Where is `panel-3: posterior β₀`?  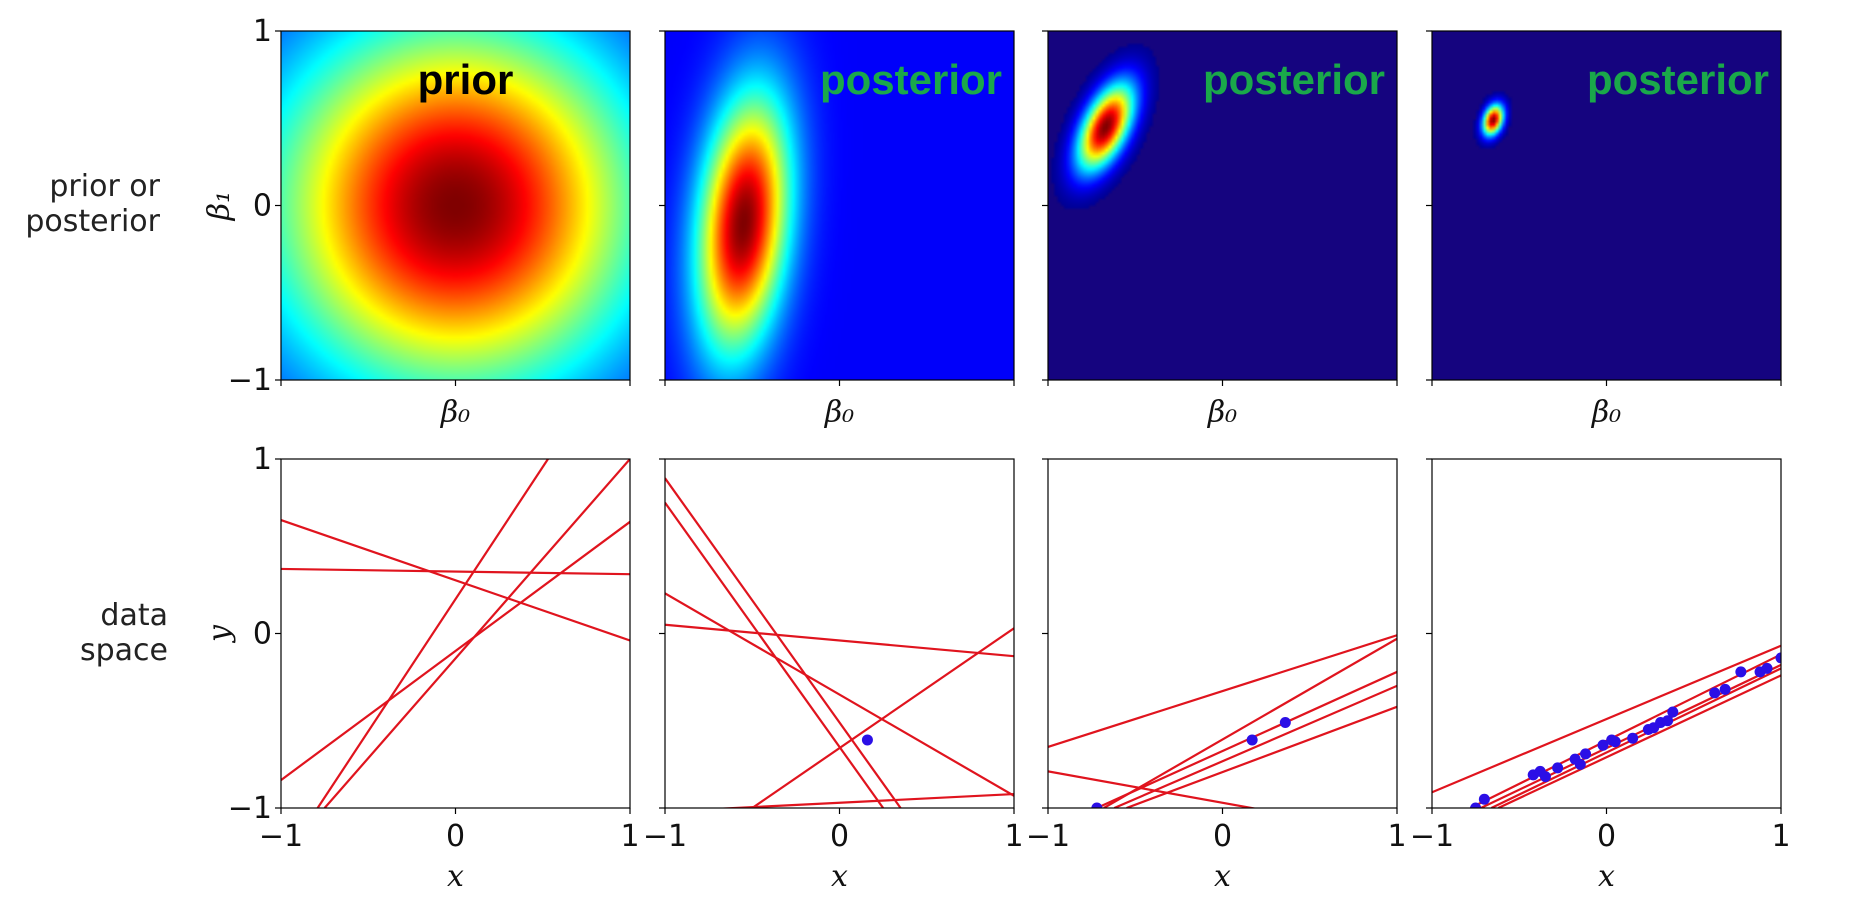 panel-3: posterior β₀ is located at coordinates (1220, 230).